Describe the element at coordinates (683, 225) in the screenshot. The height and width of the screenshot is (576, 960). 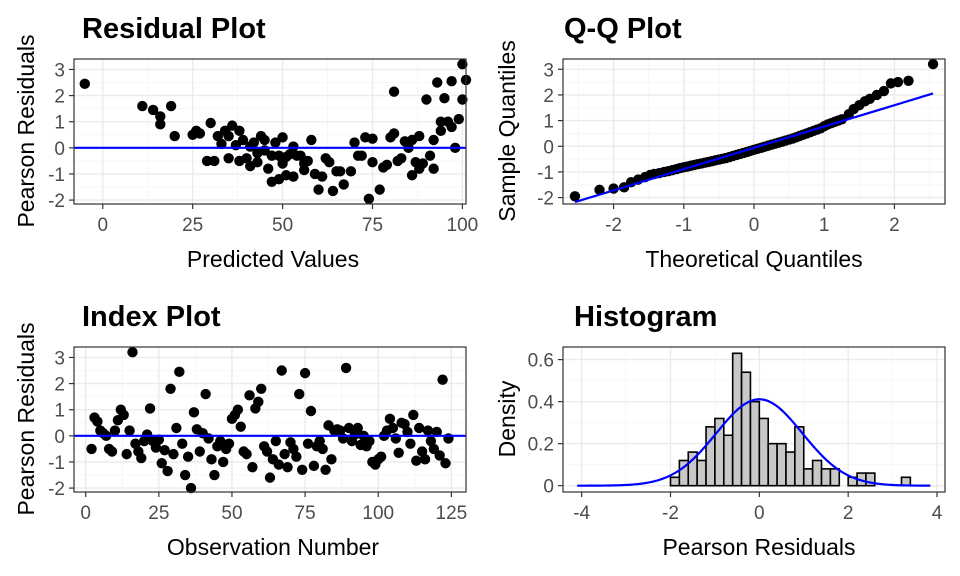
I see `qq-plot-x-tick-label: -1` at that location.